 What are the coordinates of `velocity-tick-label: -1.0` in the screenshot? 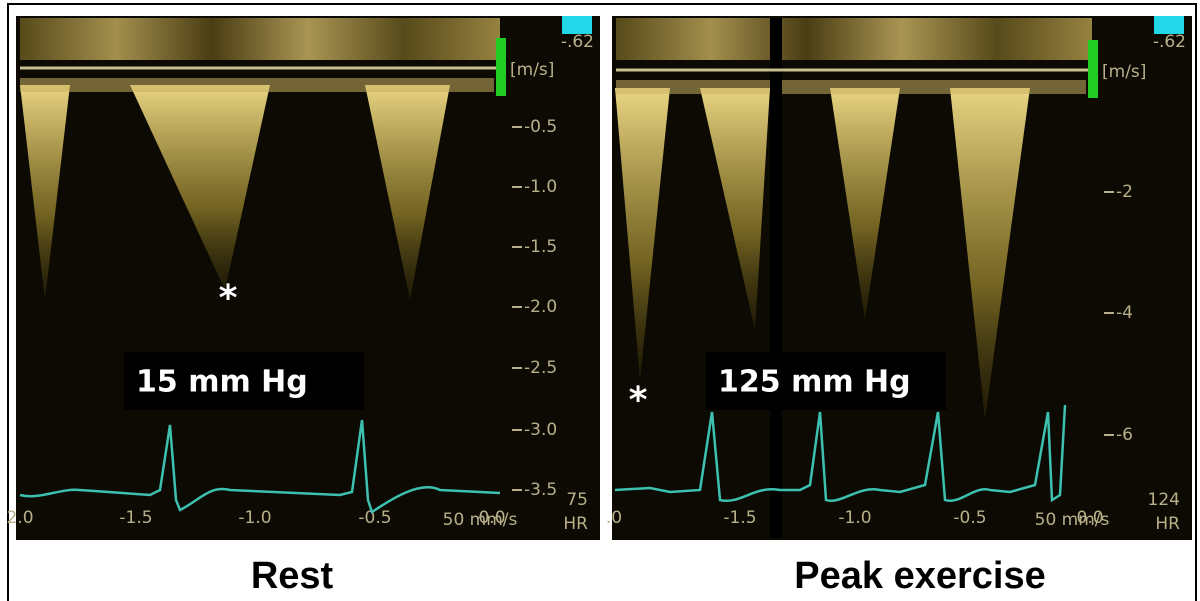 It's located at (540, 187).